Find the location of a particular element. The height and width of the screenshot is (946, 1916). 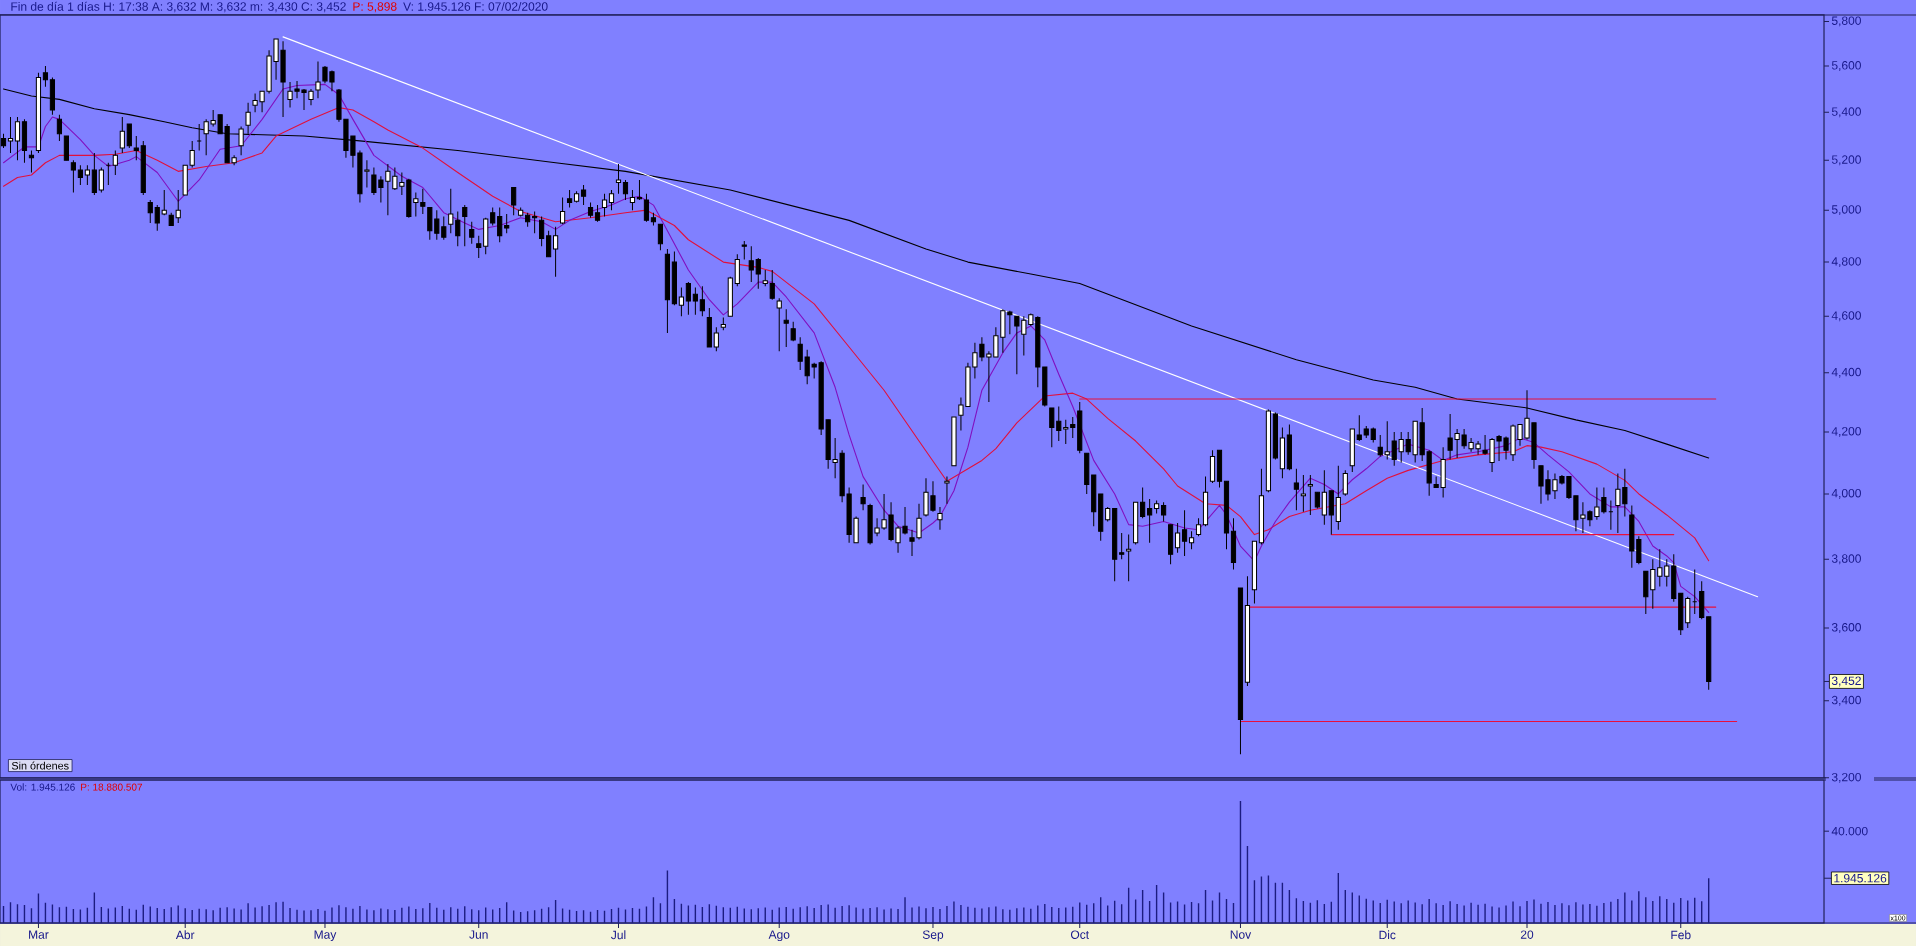

y-tick-label: 5,600 is located at coordinates (1846, 66).